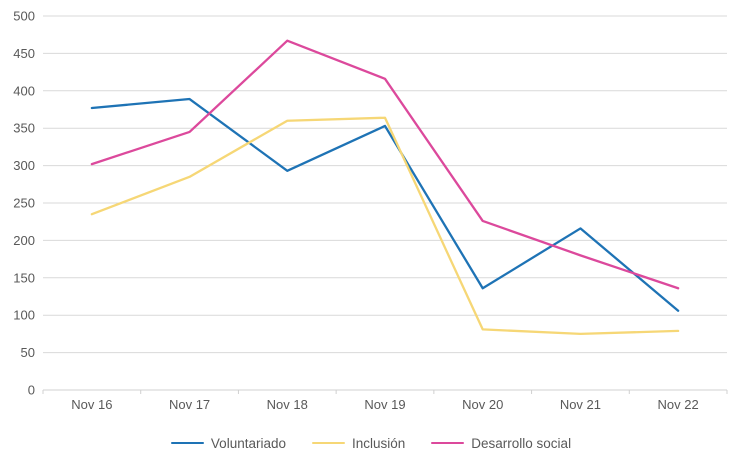  What do you see at coordinates (189, 404) in the screenshot?
I see `x-axis-category-label: Nov 17` at bounding box center [189, 404].